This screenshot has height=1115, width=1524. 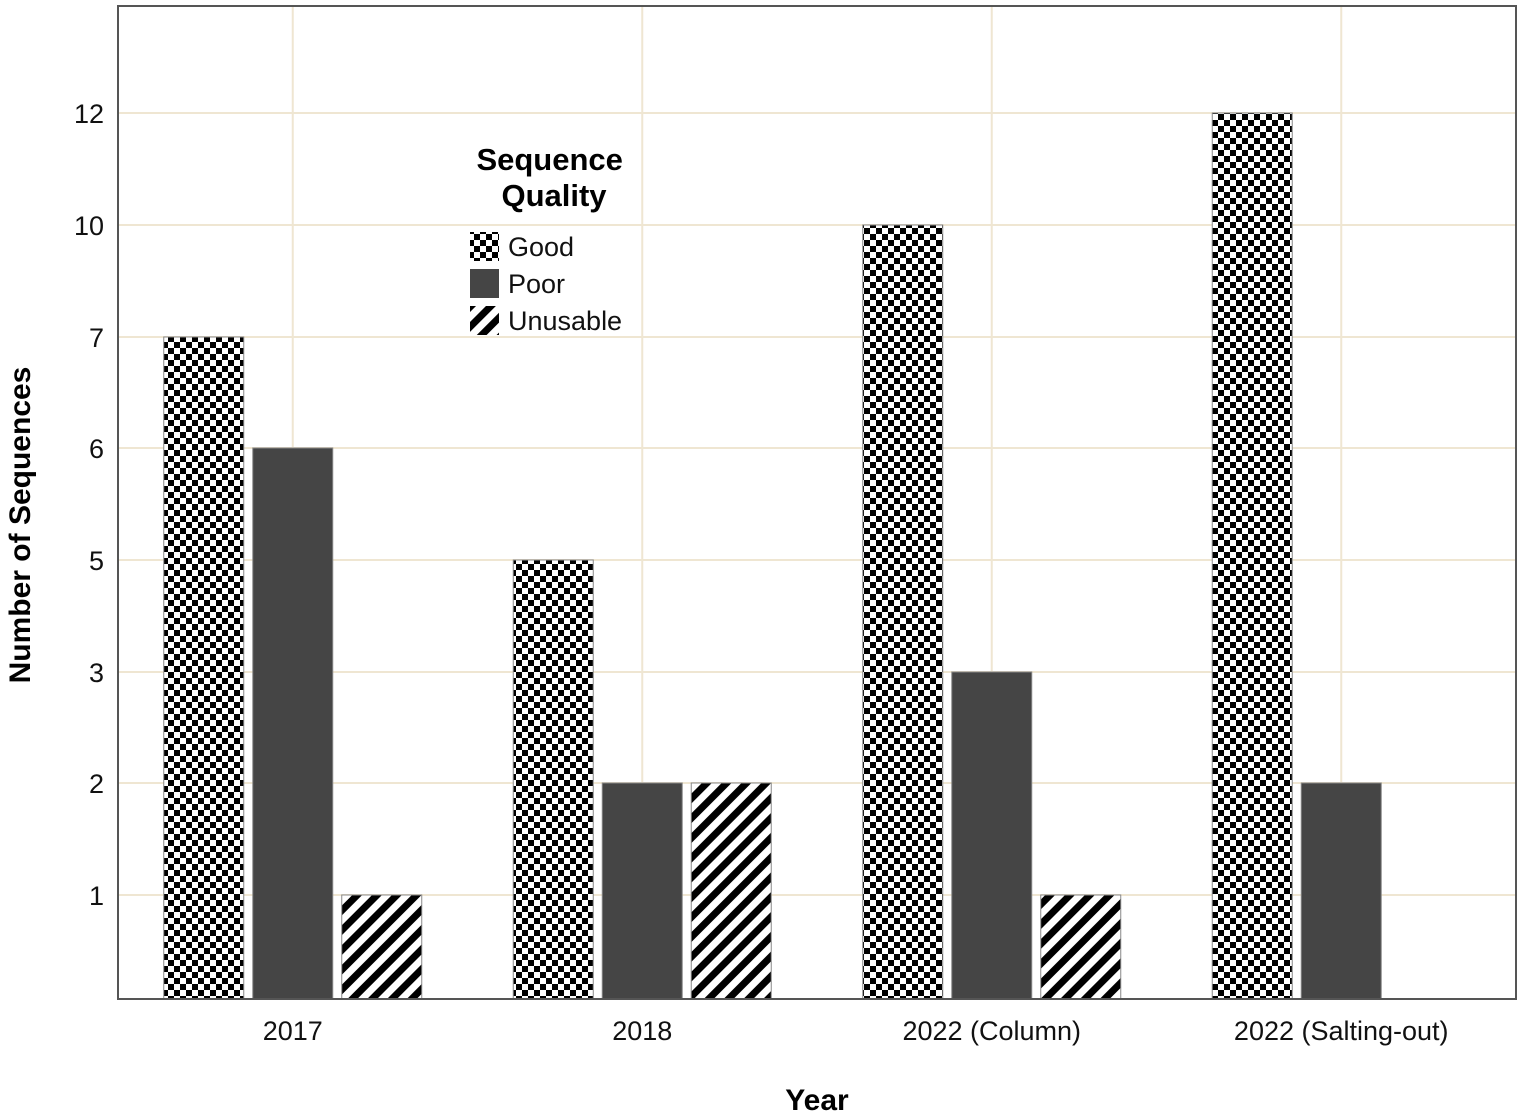 What do you see at coordinates (903, 612) in the screenshot?
I see `bar-good-2022-column-` at bounding box center [903, 612].